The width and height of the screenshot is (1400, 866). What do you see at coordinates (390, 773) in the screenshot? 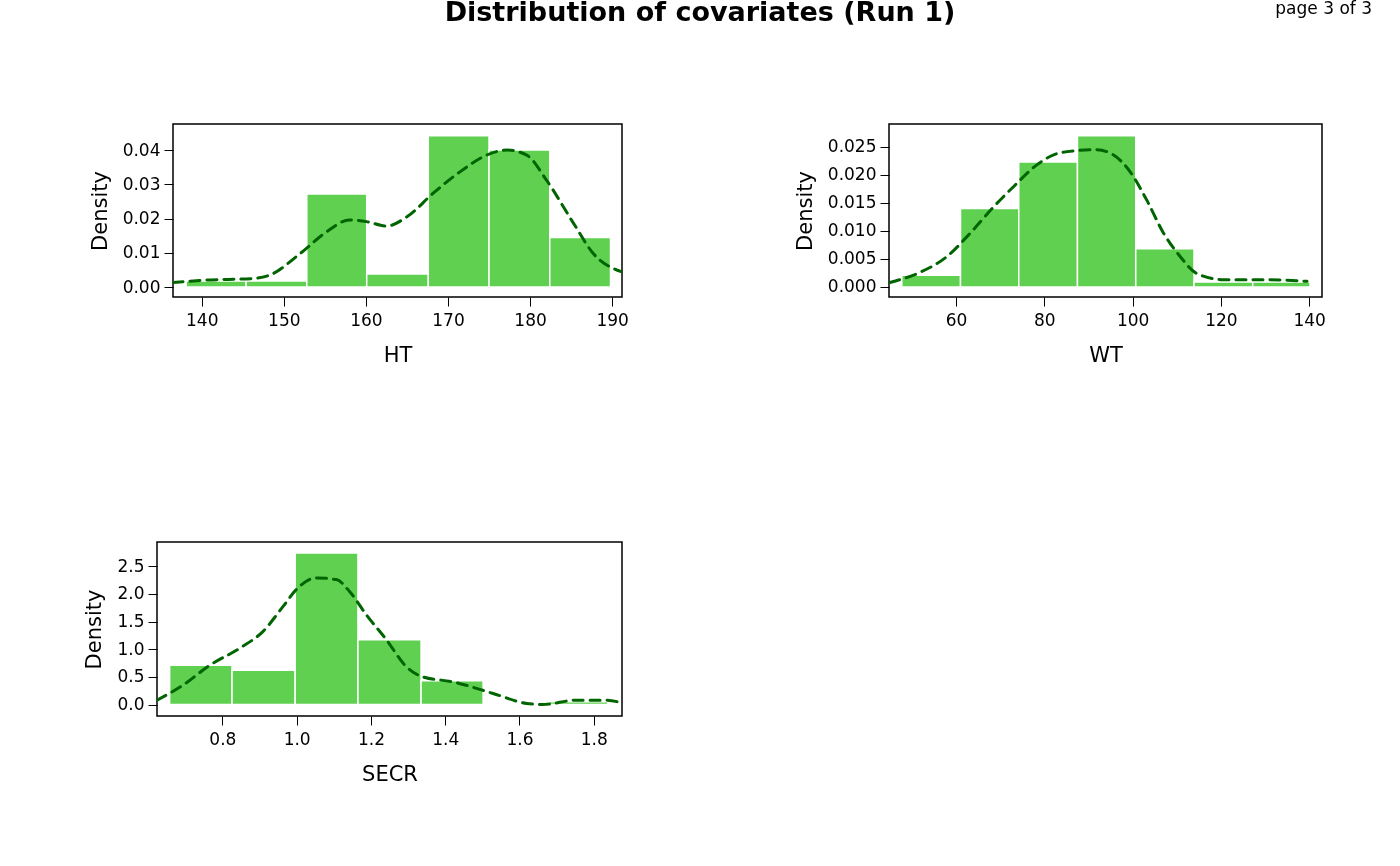
I see `x-axis-title: SECR` at bounding box center [390, 773].